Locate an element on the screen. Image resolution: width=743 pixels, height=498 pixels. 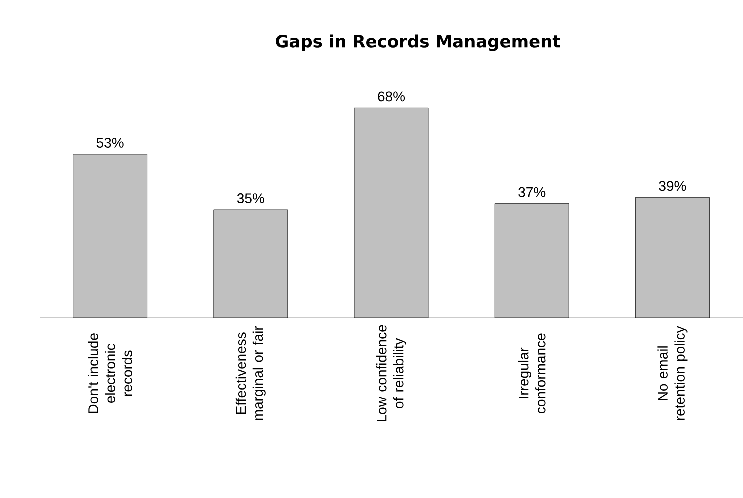
x-tick-label: Effectiveness marginal or fair is located at coordinates (251, 373).